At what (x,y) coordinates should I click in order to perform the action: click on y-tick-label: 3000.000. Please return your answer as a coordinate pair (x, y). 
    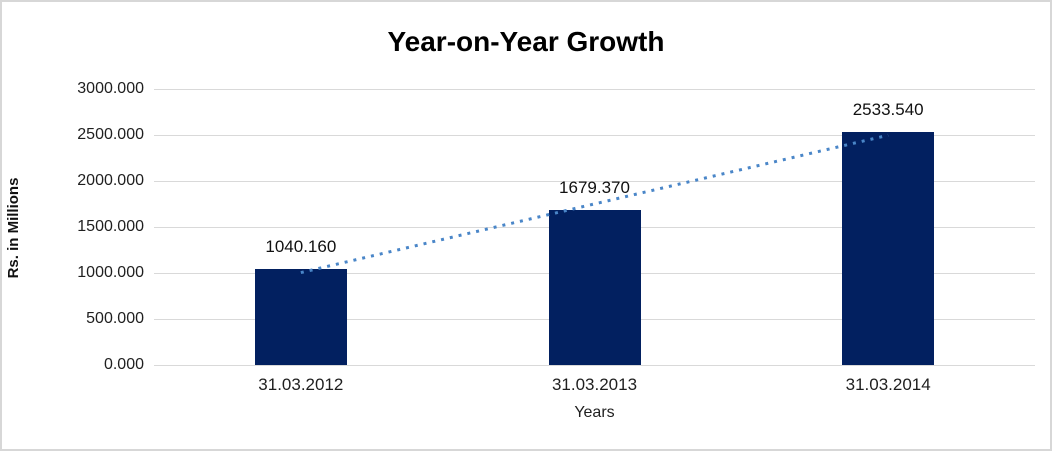
    Looking at the image, I should click on (110, 88).